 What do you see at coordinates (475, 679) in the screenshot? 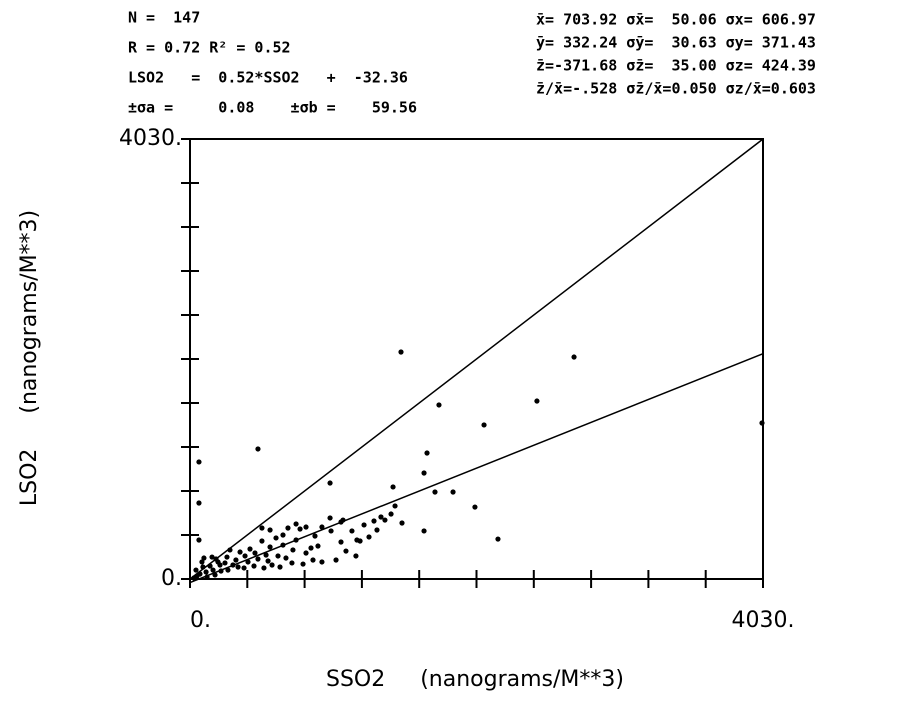
I see `x-axis-label: SSO2 (nanograms/M**3)` at bounding box center [475, 679].